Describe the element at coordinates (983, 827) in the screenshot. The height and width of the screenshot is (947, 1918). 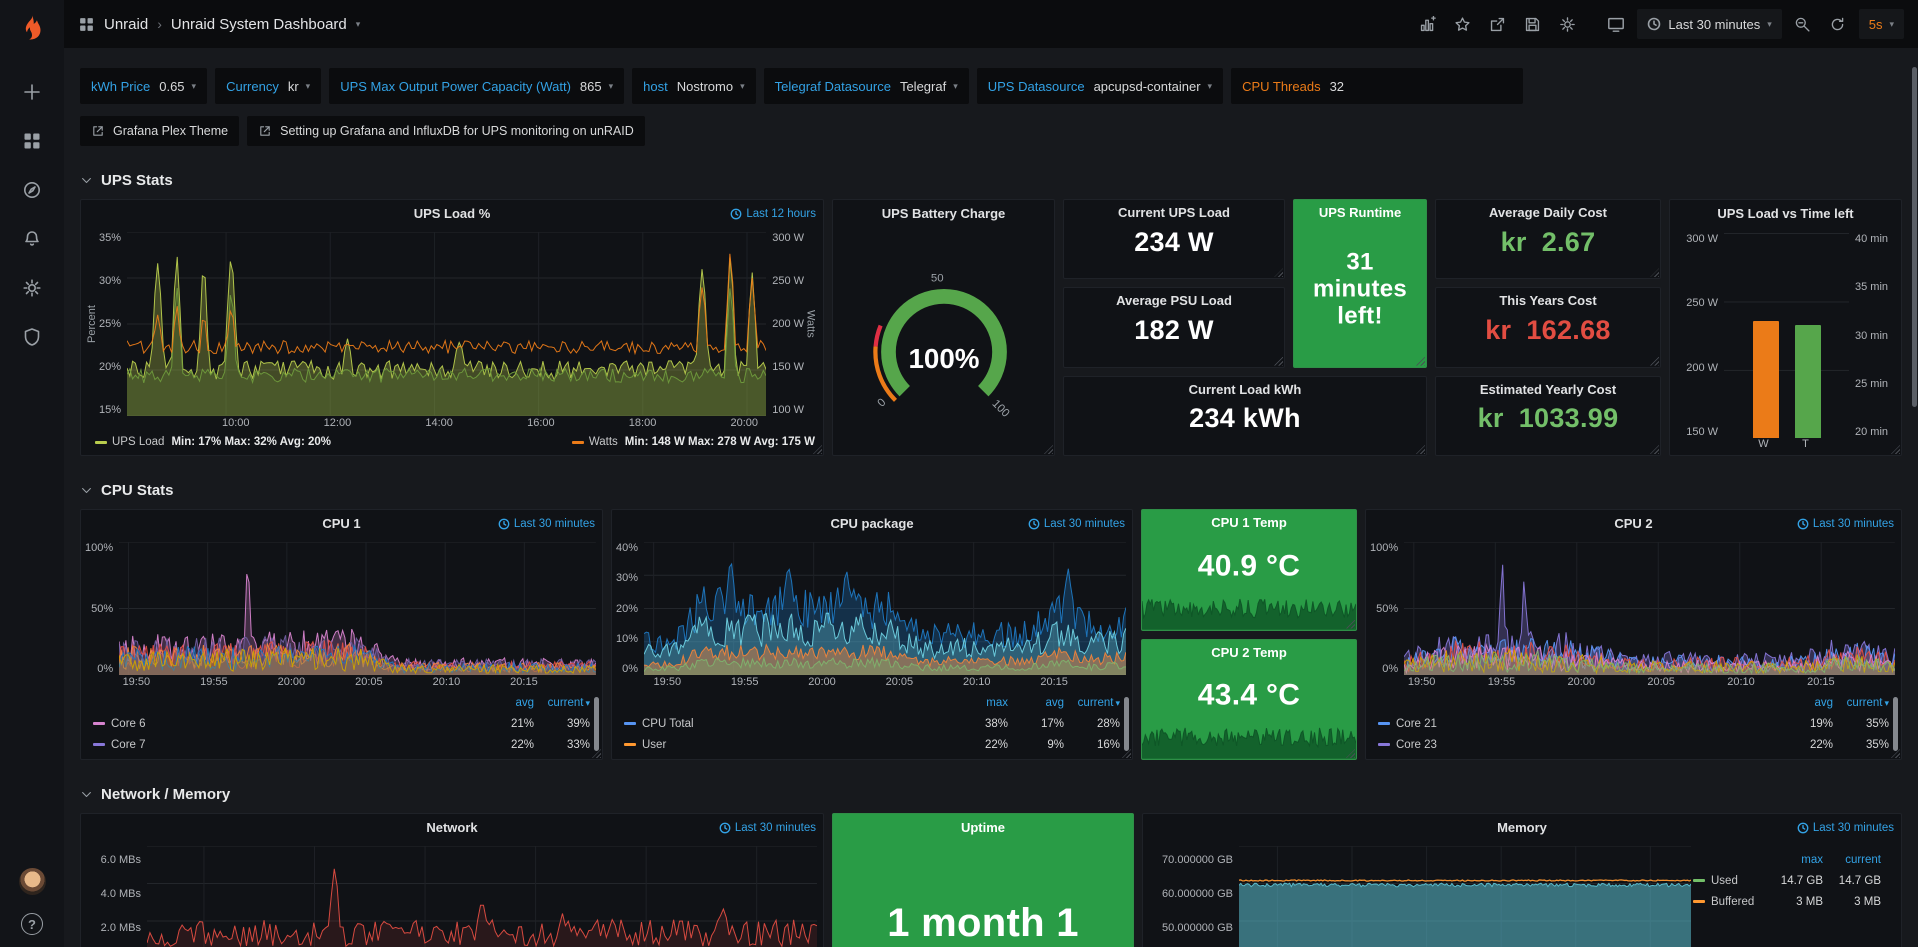
I see `panel-header: Uptime` at that location.